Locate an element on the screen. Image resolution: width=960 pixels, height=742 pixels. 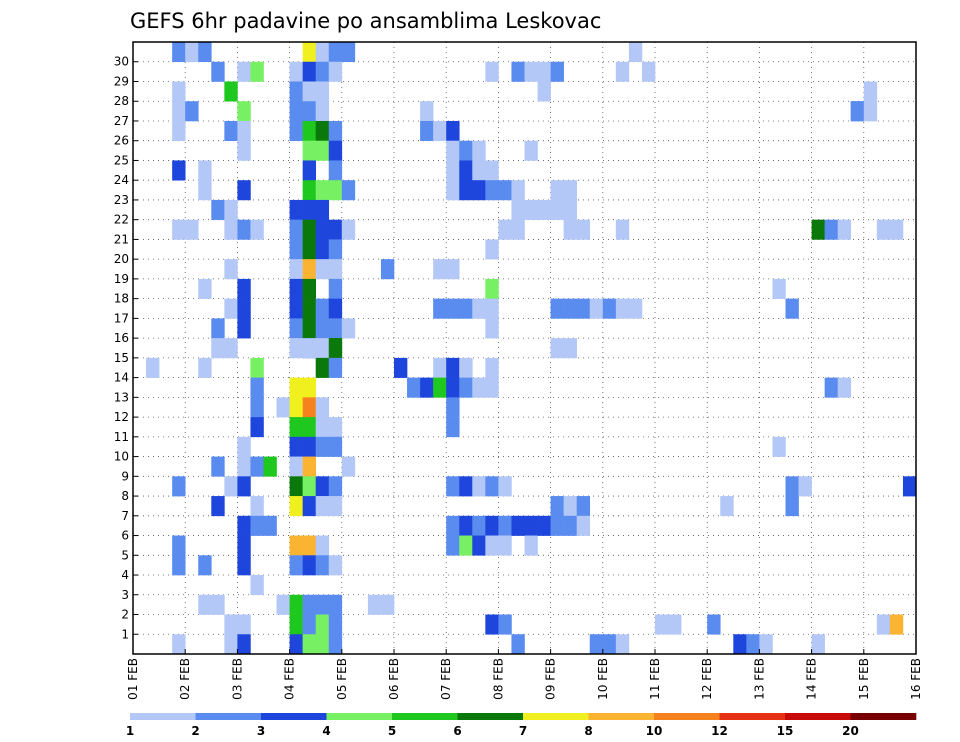
x-tick-label: 09 FEB is located at coordinates (551, 679).